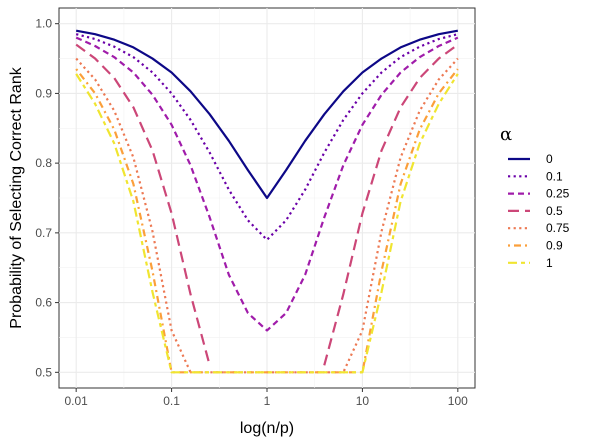 The image size is (595, 446). What do you see at coordinates (267, 401) in the screenshot?
I see `x-tick-label: 1` at bounding box center [267, 401].